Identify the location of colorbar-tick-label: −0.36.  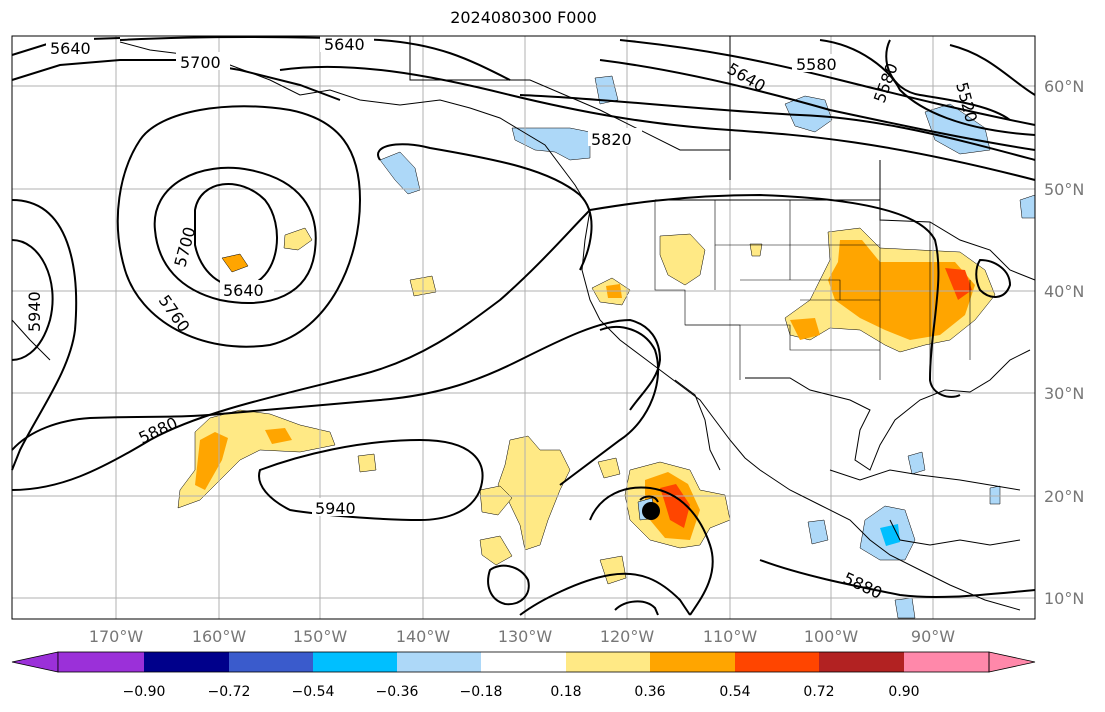
(397, 692).